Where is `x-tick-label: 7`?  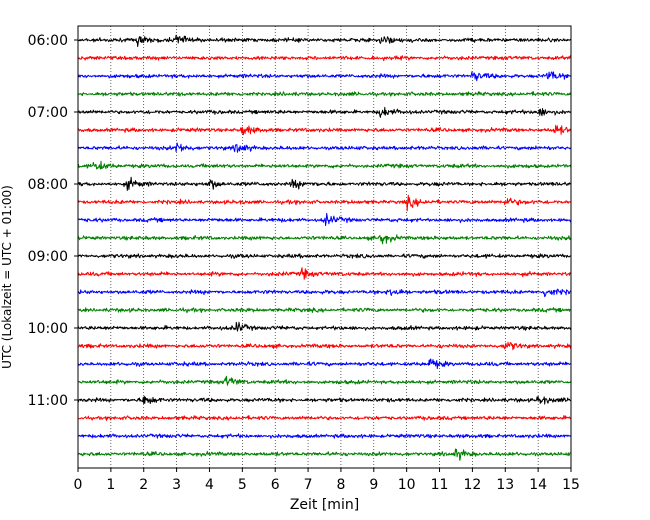
x-tick-label: 7 is located at coordinates (308, 485).